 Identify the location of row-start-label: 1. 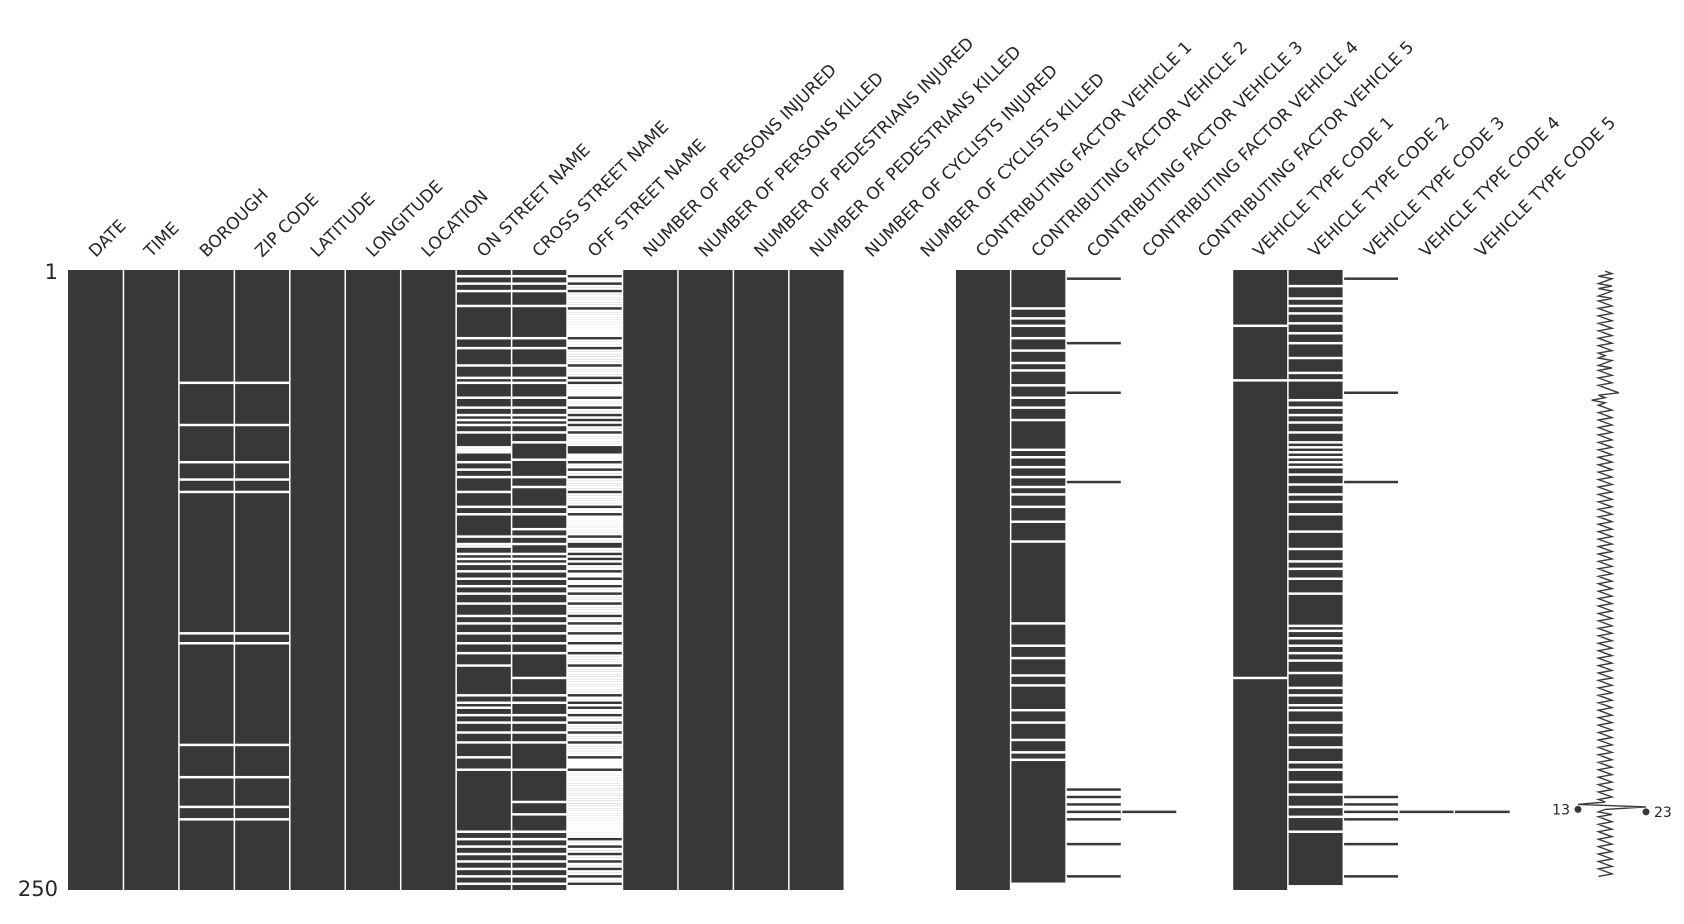
(51, 272).